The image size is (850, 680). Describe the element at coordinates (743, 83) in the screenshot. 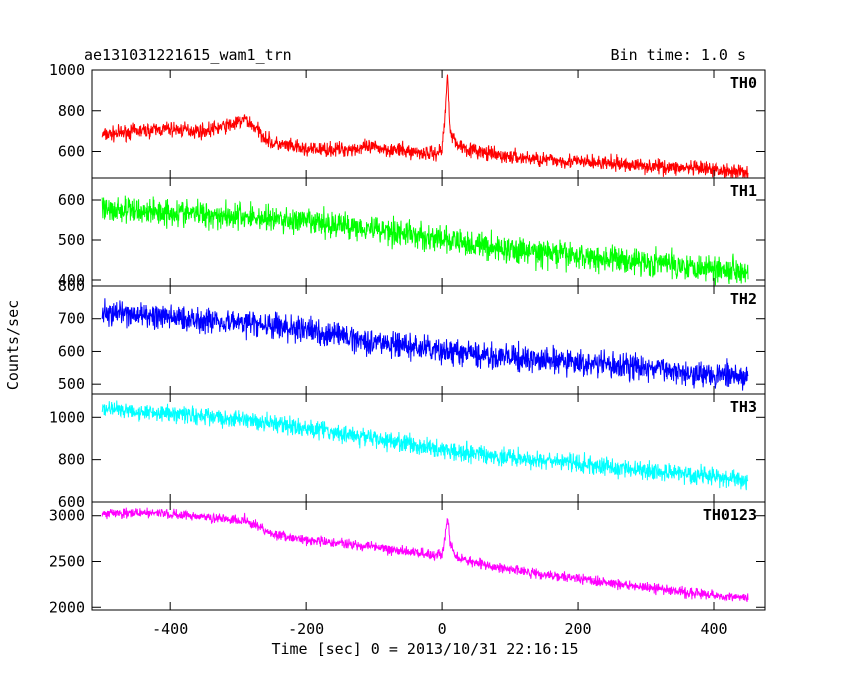

I see `panel-label: TH0` at that location.